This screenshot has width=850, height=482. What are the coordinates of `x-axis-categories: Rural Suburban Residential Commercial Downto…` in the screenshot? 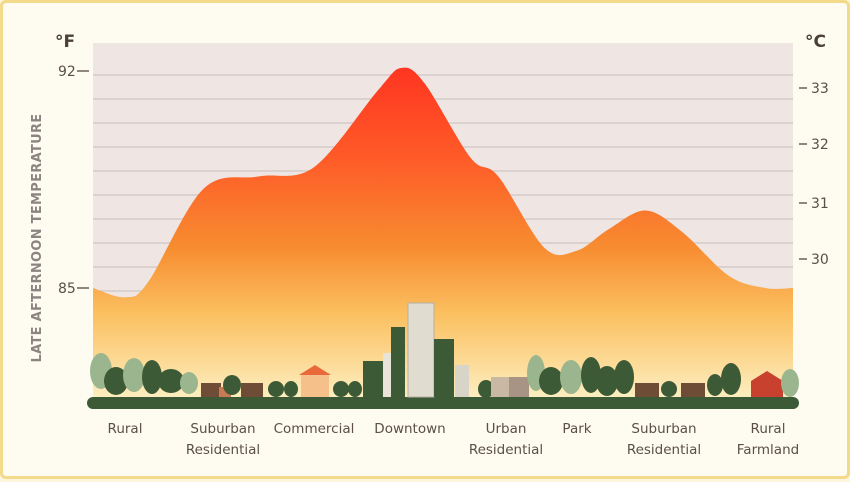 It's located at (454, 439).